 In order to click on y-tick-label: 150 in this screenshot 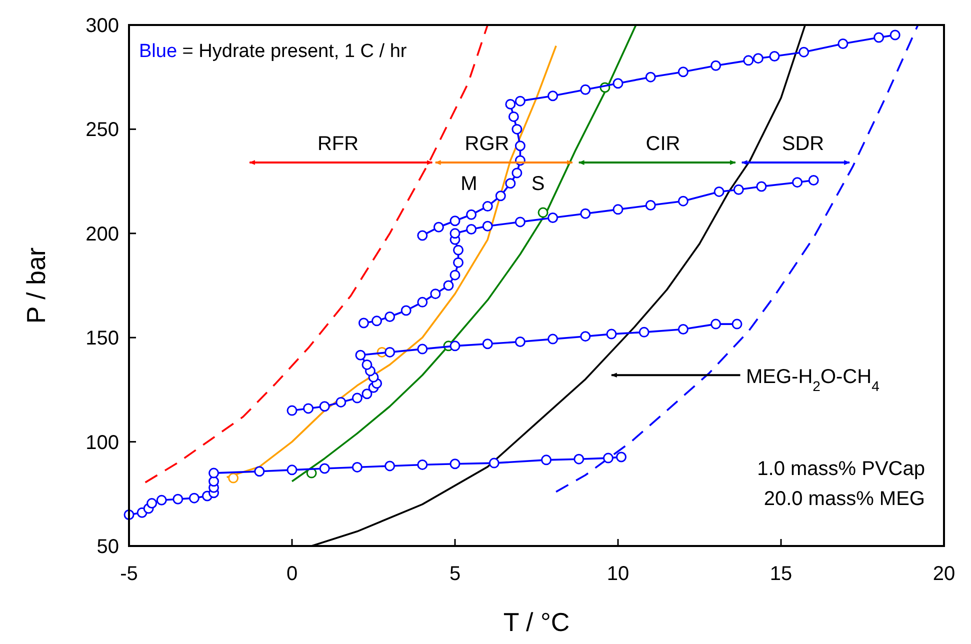, I will do `click(102, 339)`.